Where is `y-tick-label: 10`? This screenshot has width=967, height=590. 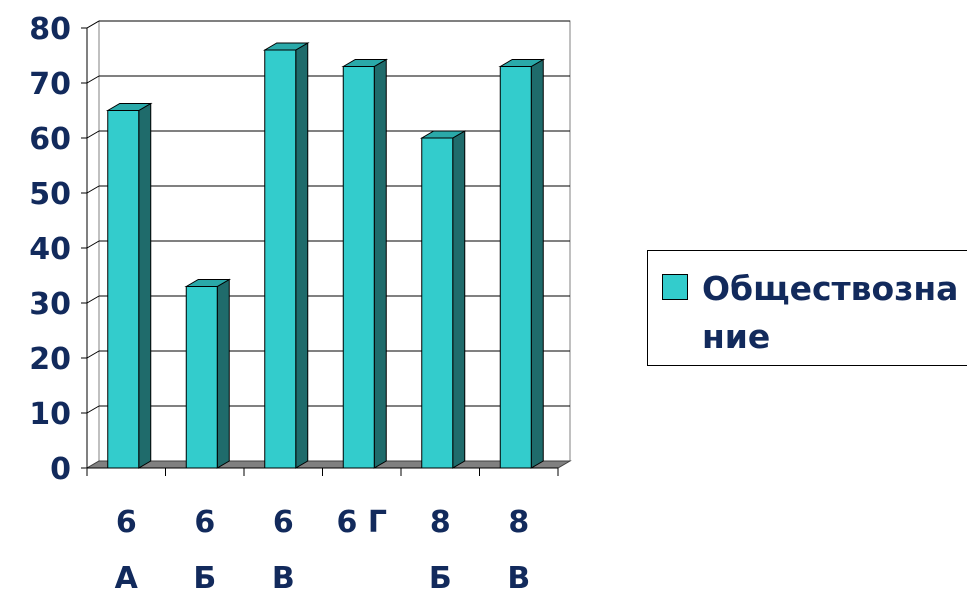 y-tick-label: 10 is located at coordinates (50, 414).